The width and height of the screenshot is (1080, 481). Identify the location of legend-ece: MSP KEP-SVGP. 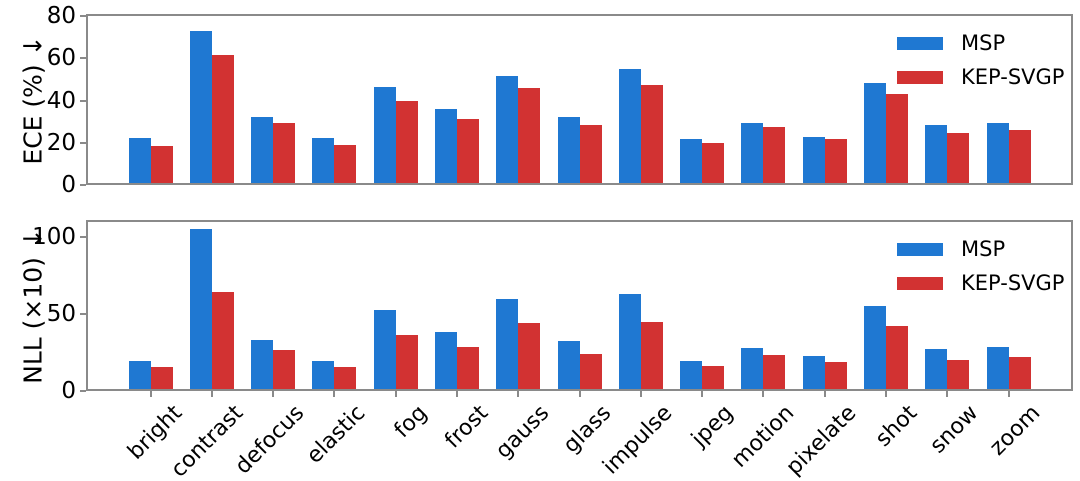
(980, 60).